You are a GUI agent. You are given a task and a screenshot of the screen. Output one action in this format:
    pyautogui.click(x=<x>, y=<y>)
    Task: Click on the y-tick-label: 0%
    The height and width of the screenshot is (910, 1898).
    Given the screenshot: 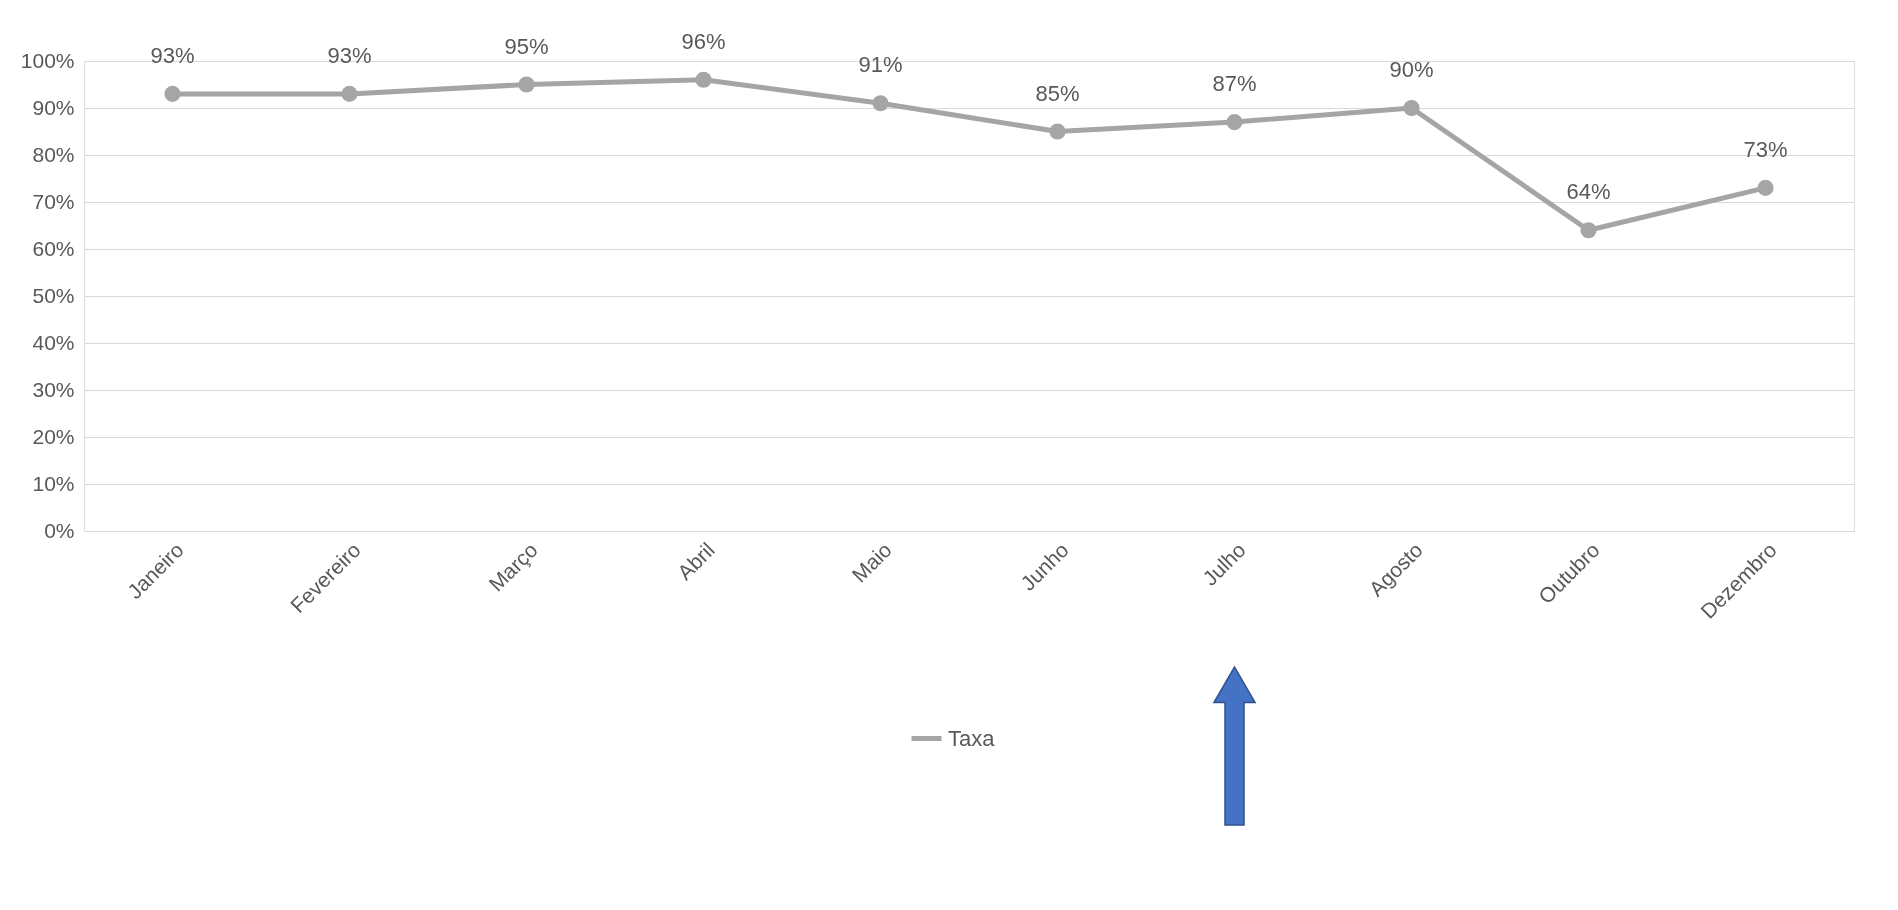 What is the action you would take?
    pyautogui.click(x=59, y=530)
    